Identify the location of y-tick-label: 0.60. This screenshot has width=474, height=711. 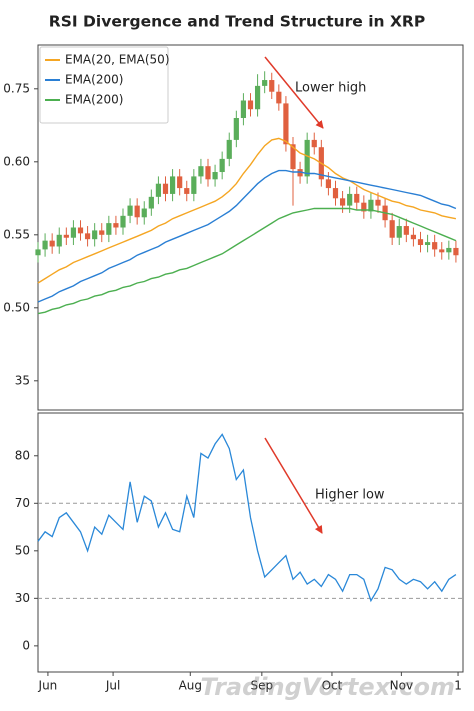
(16, 161).